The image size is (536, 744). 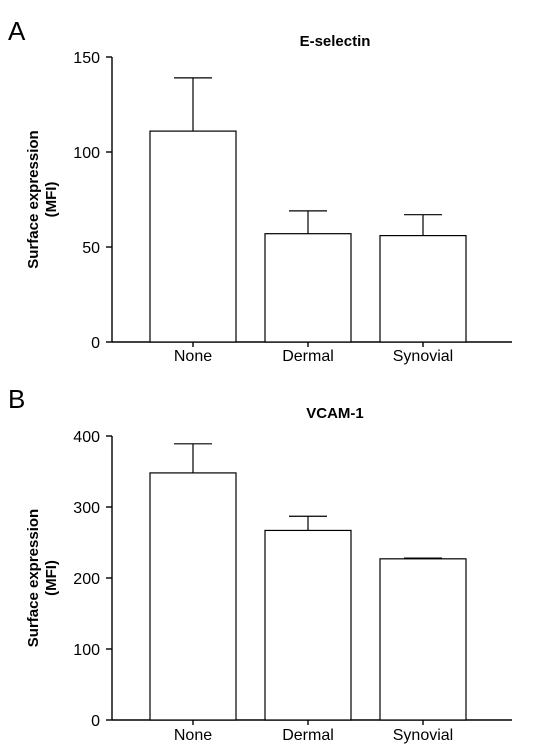 What do you see at coordinates (335, 41) in the screenshot?
I see `chart-title: E-selectin` at bounding box center [335, 41].